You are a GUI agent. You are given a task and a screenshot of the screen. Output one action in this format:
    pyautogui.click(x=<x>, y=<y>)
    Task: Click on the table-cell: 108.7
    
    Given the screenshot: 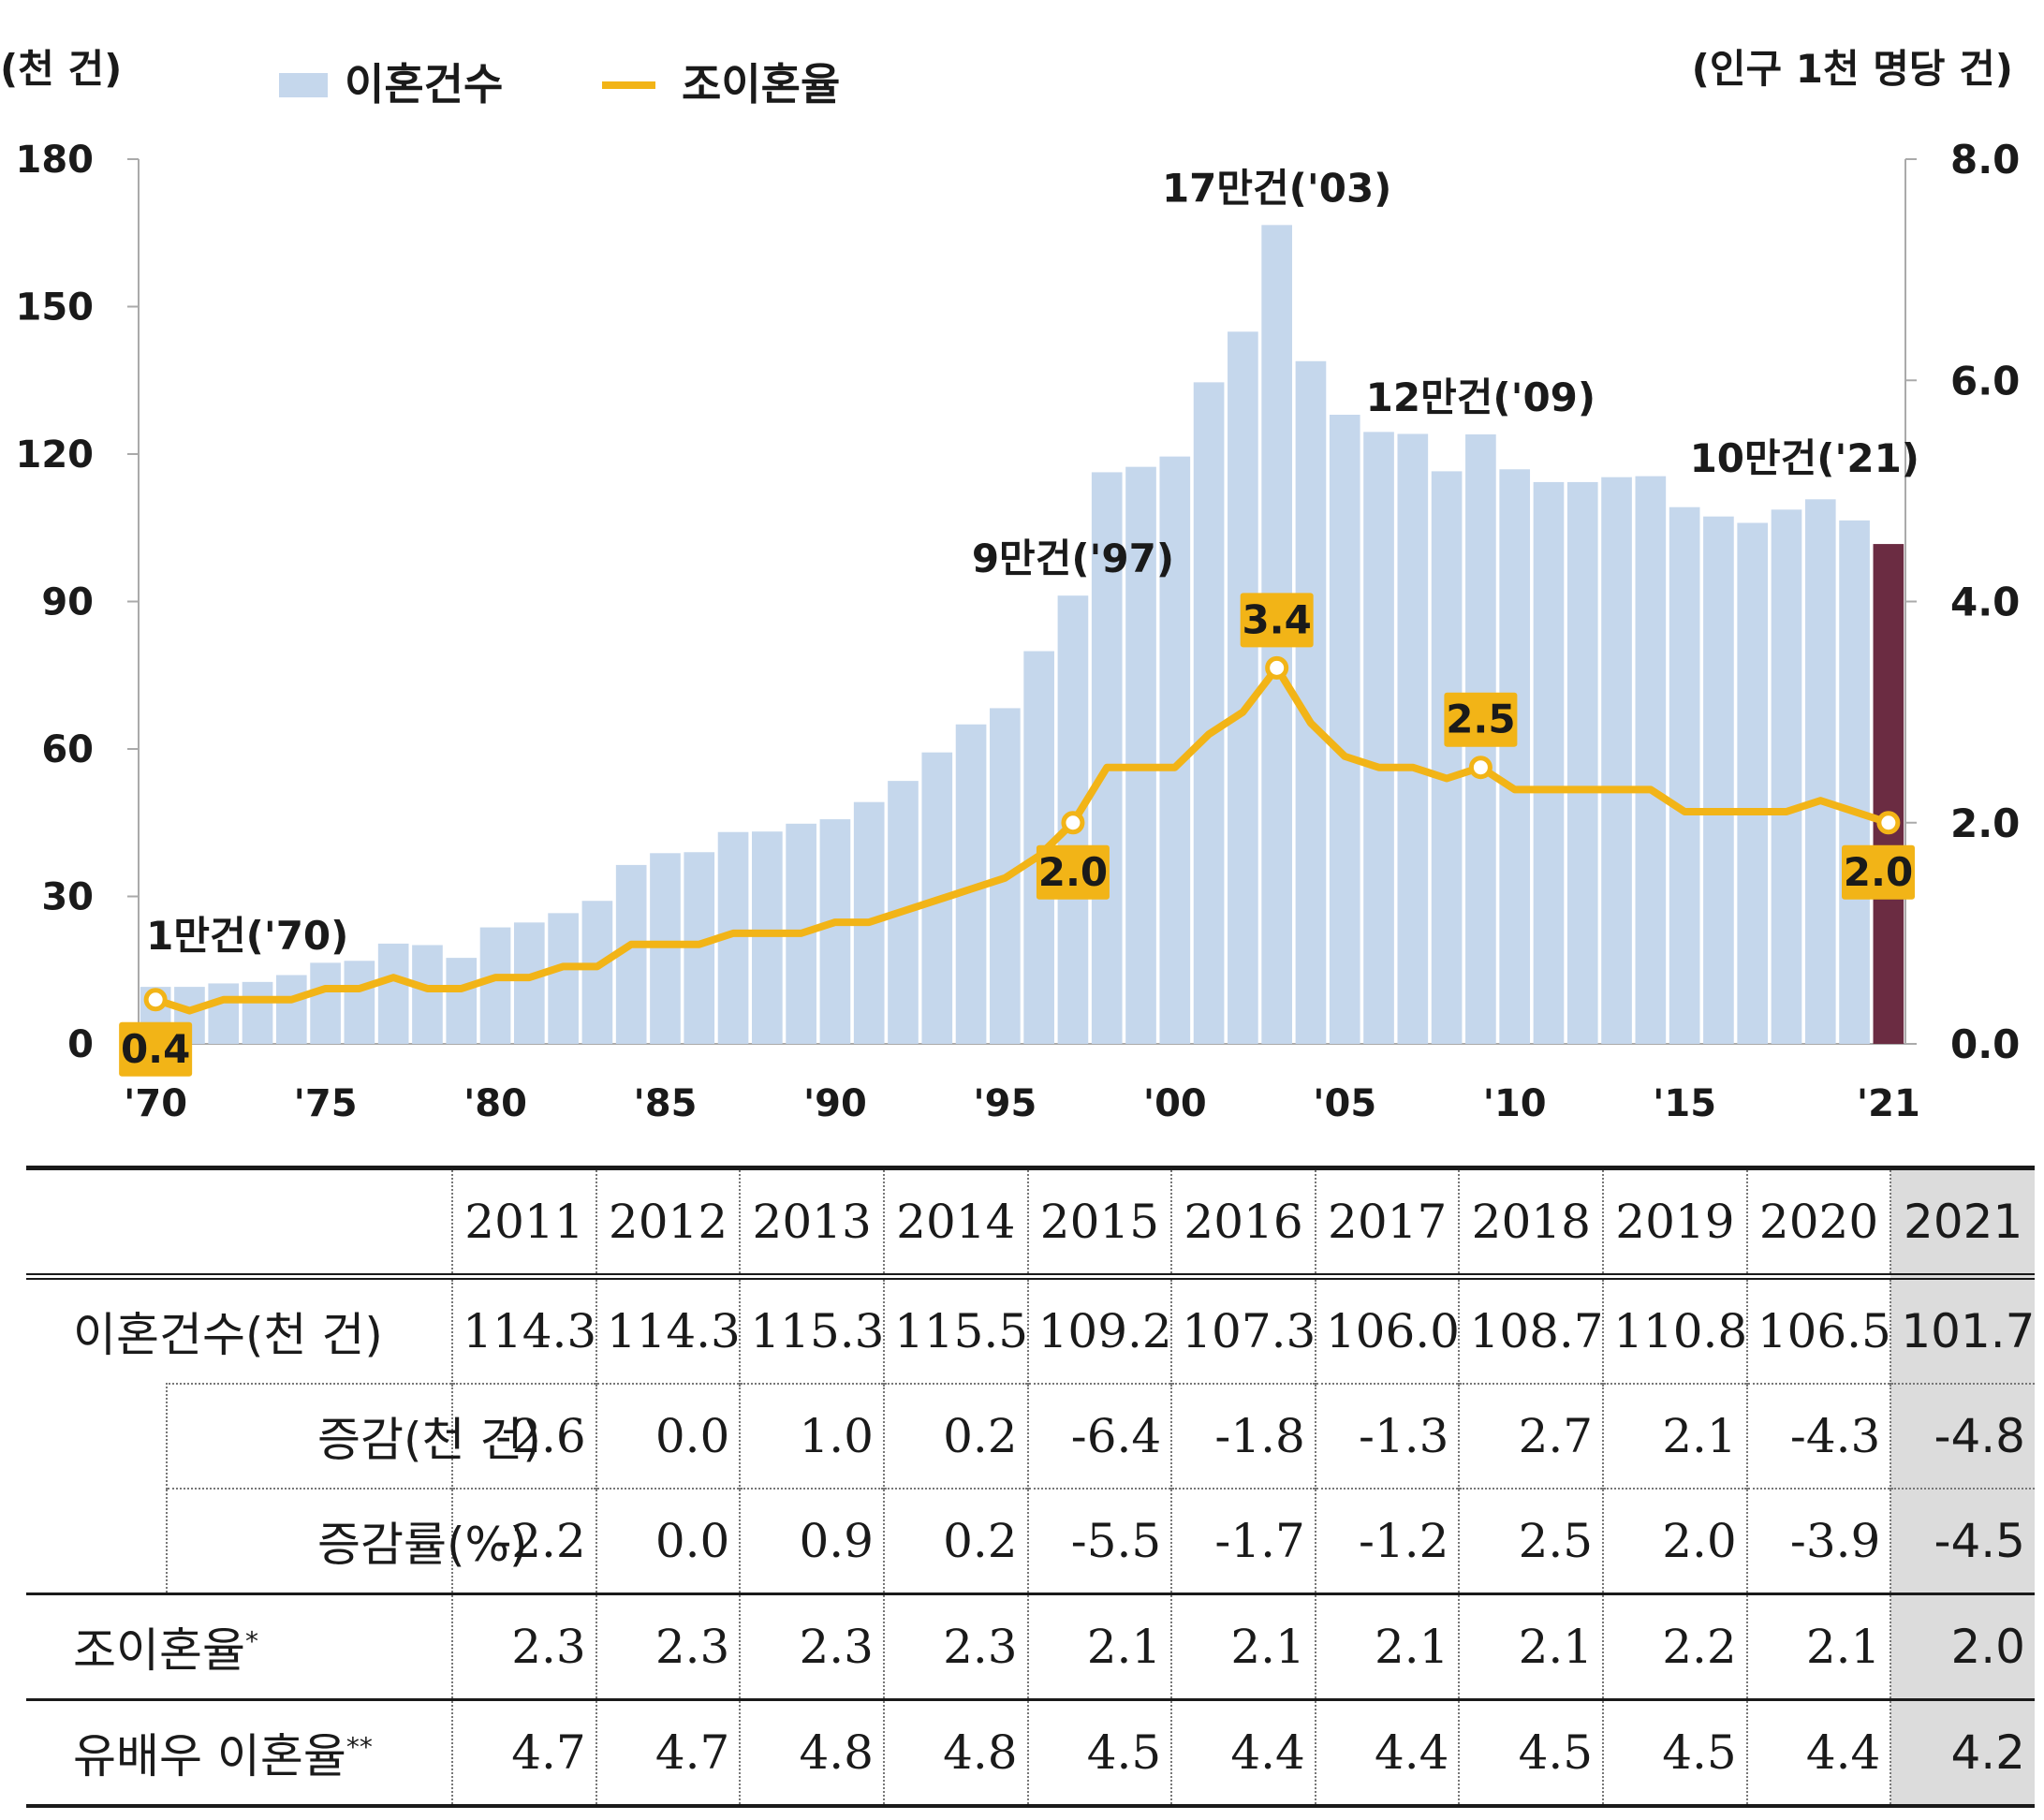 What is the action you would take?
    pyautogui.click(x=1531, y=1330)
    